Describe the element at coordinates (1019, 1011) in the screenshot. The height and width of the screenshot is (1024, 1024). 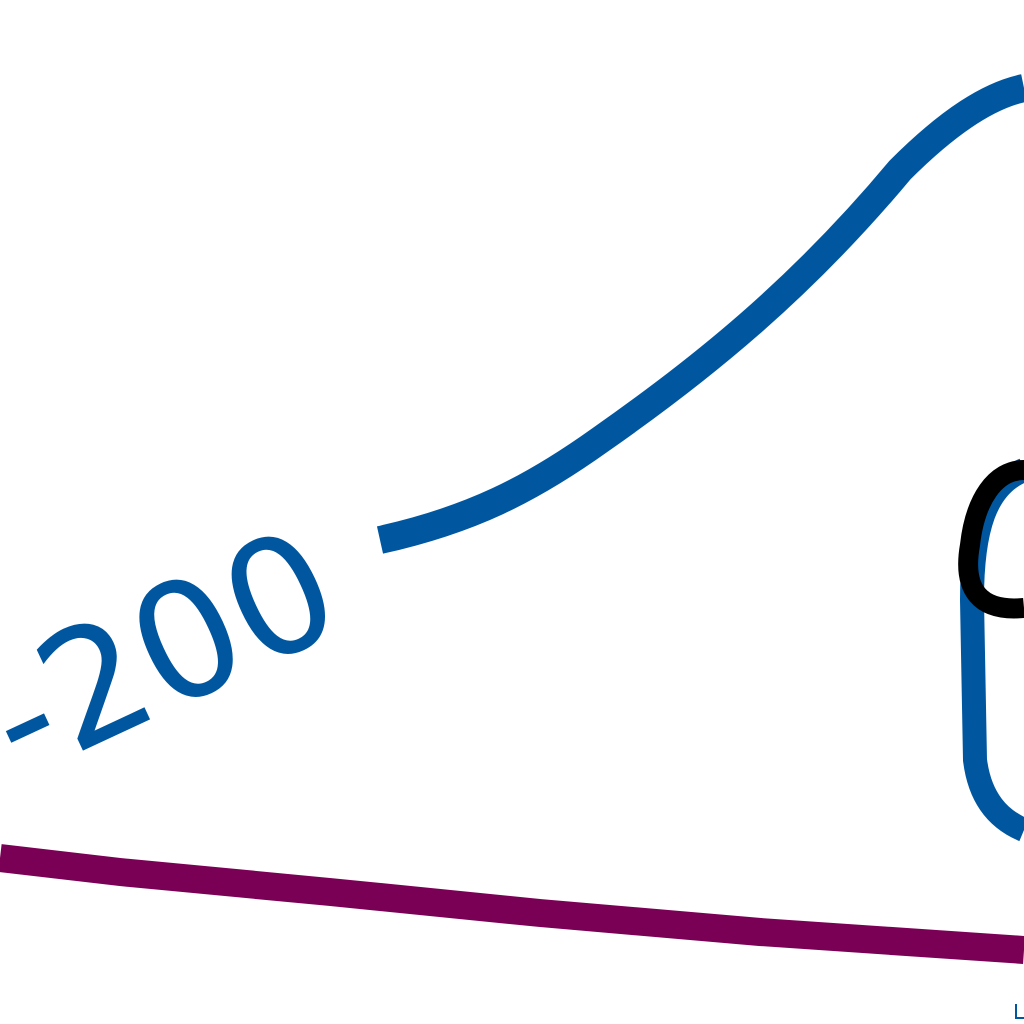
I see `axis-tick-fragment` at that location.